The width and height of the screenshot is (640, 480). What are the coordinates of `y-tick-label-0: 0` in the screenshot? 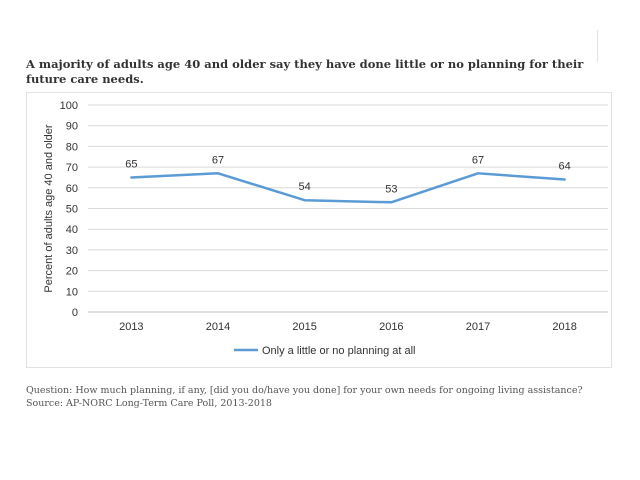 It's located at (75, 313).